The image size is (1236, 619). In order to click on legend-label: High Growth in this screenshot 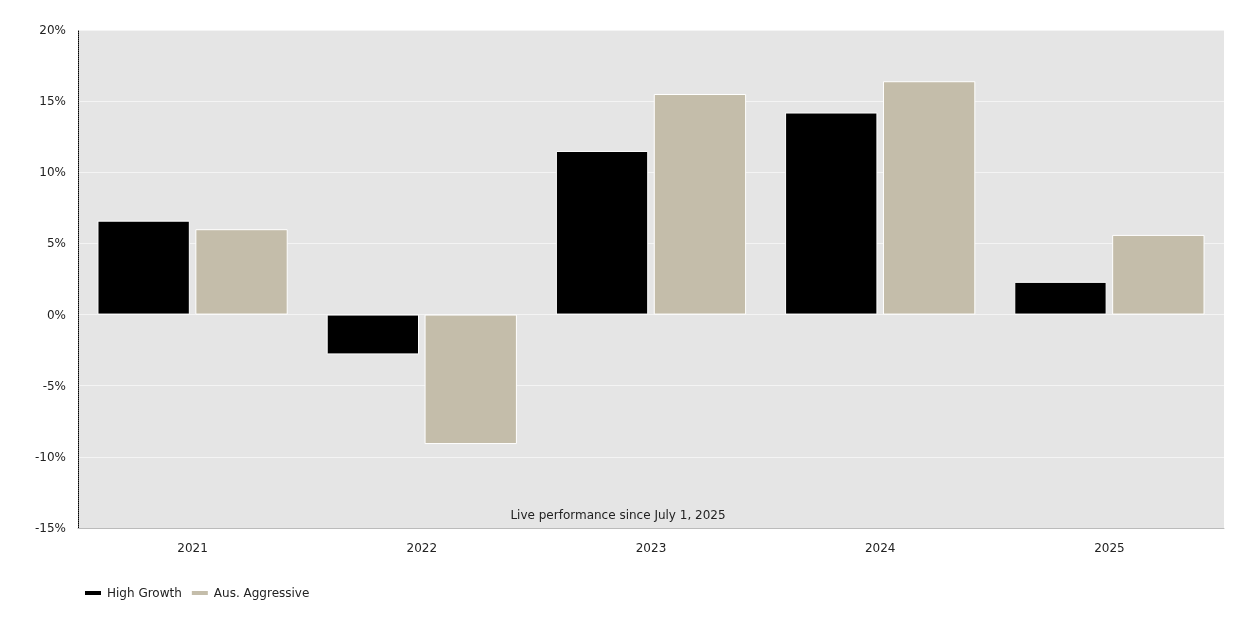, I will do `click(144, 593)`.